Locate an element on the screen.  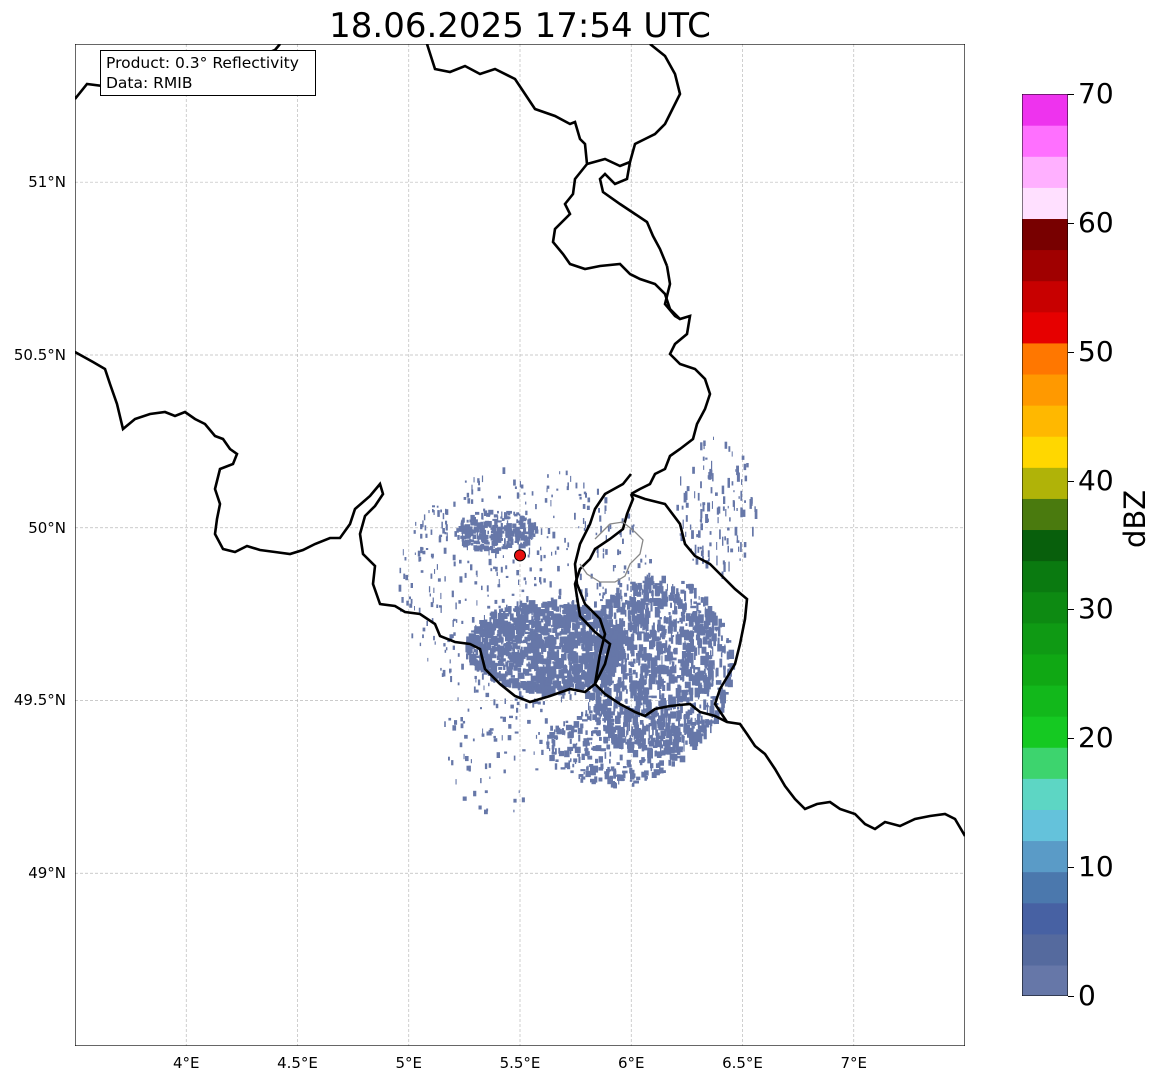
lat-tick-label: 49°N is located at coordinates (47, 873).